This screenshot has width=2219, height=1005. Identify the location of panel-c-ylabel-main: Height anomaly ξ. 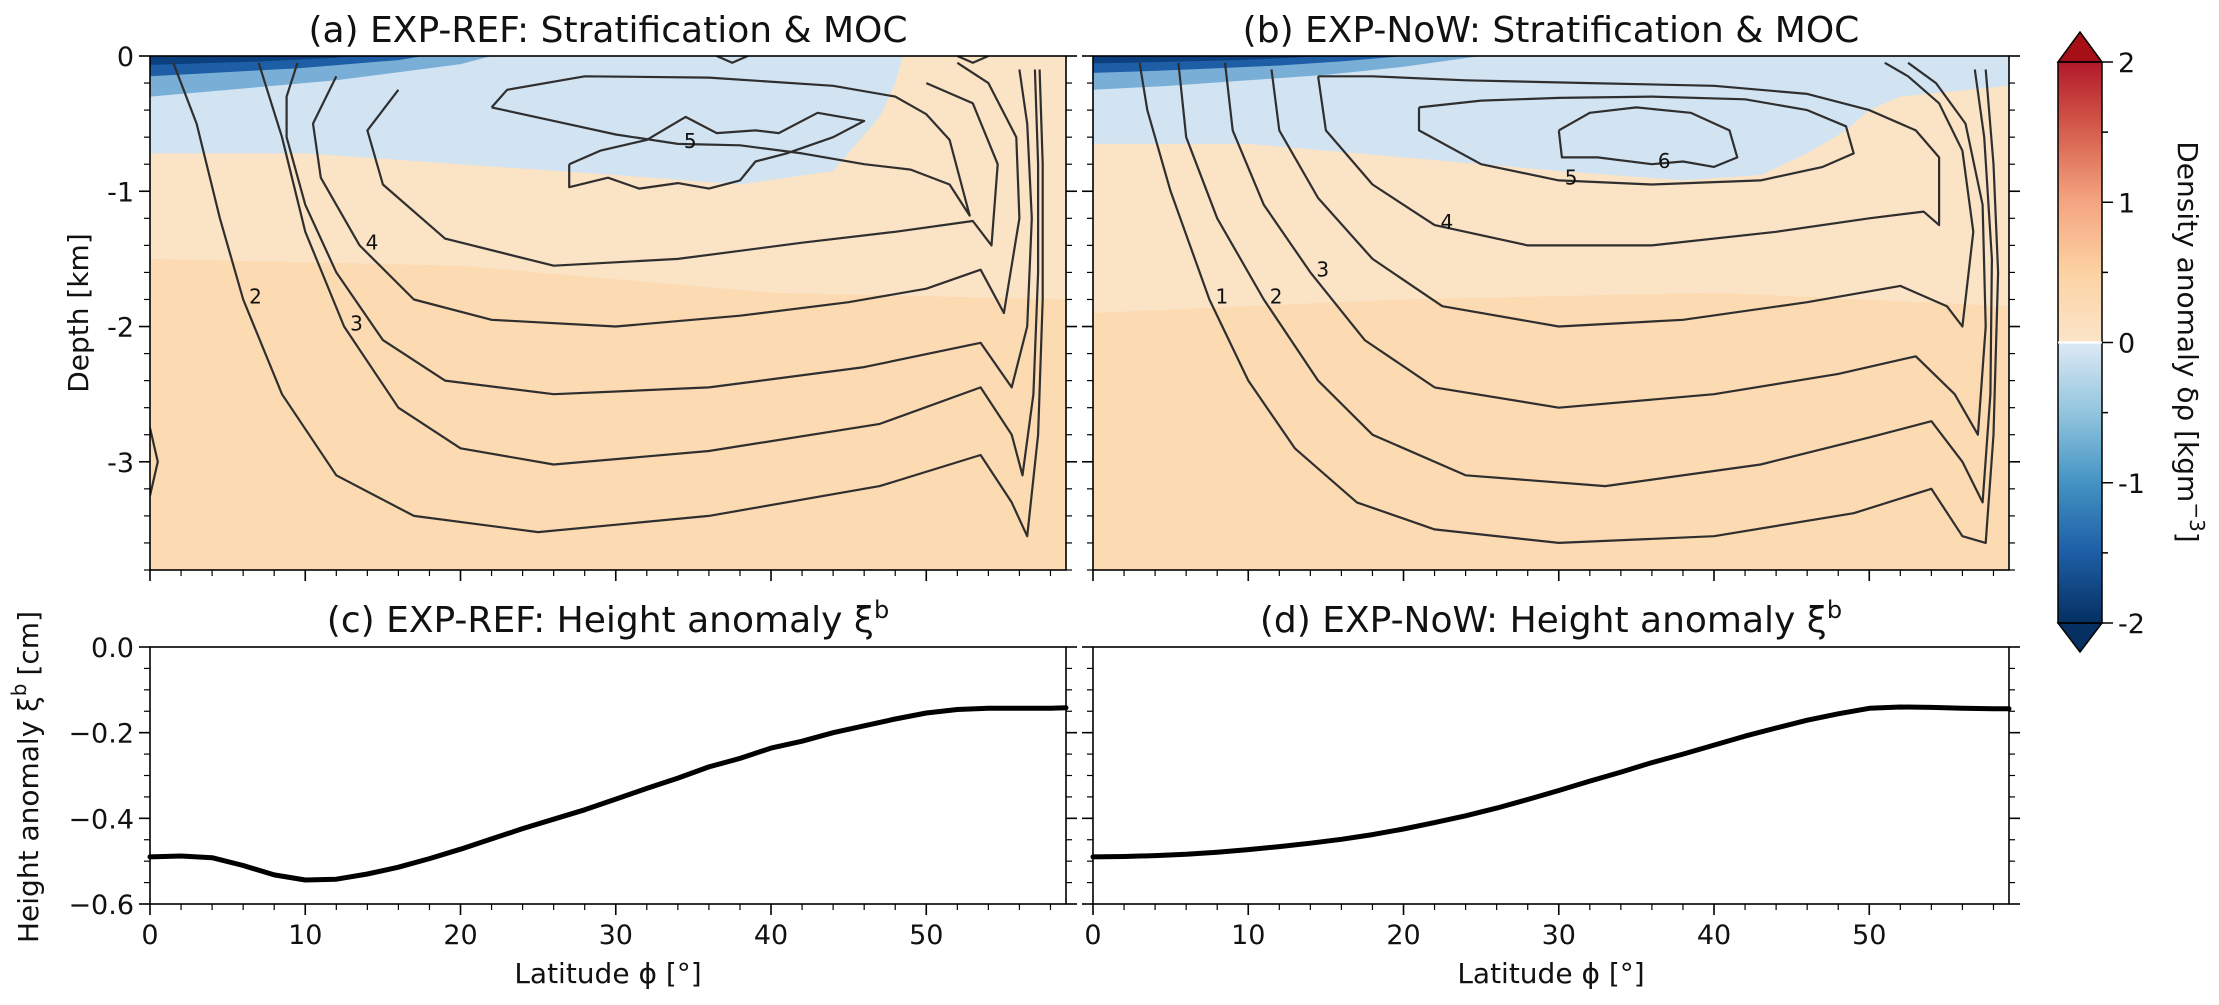
(28, 819).